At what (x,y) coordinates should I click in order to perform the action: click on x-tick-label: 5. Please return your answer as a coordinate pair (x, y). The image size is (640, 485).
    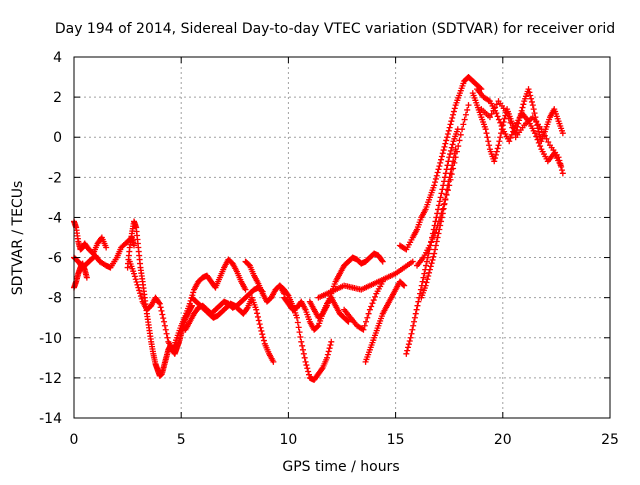
    Looking at the image, I should click on (181, 440).